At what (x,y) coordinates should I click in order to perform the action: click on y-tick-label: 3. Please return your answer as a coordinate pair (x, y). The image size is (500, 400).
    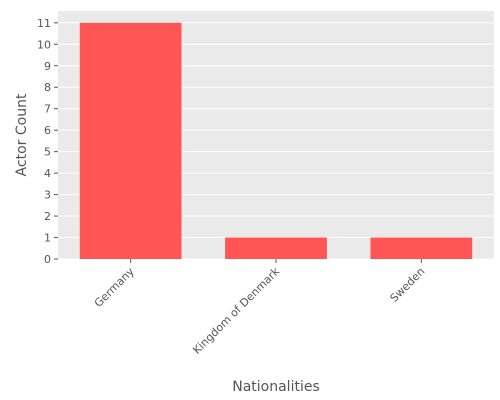
    Looking at the image, I should click on (47, 195).